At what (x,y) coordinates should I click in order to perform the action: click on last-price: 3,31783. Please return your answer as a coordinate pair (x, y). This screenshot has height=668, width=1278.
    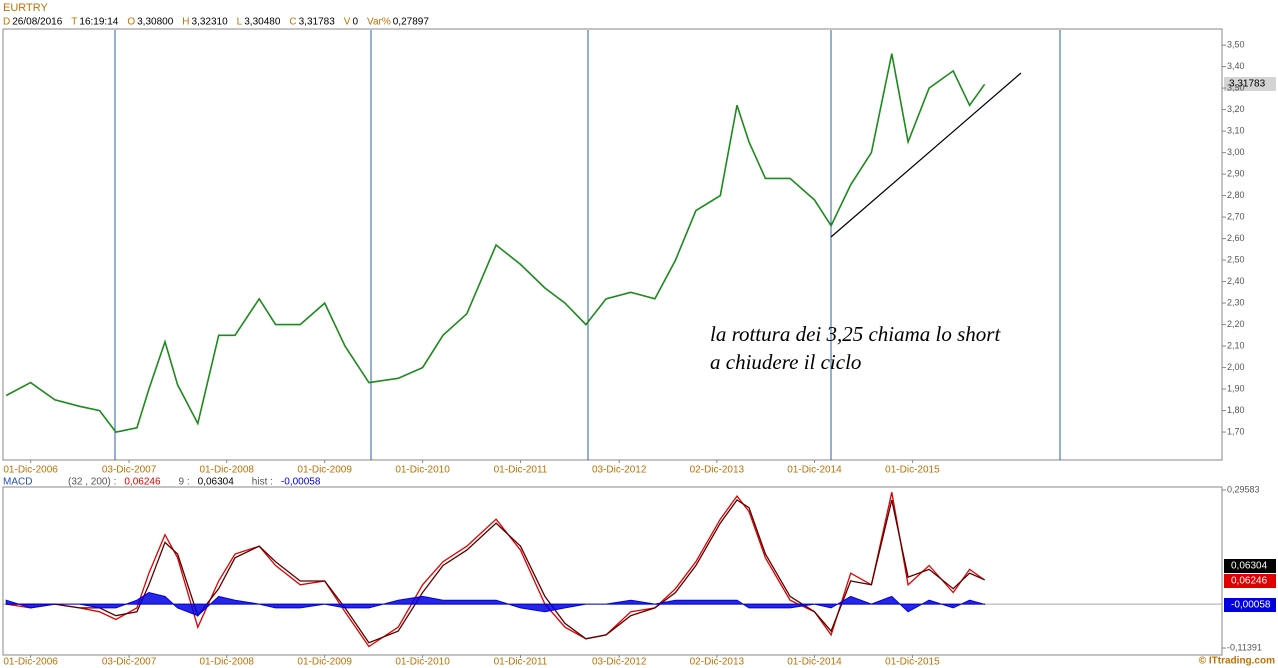
    Looking at the image, I should click on (1247, 84).